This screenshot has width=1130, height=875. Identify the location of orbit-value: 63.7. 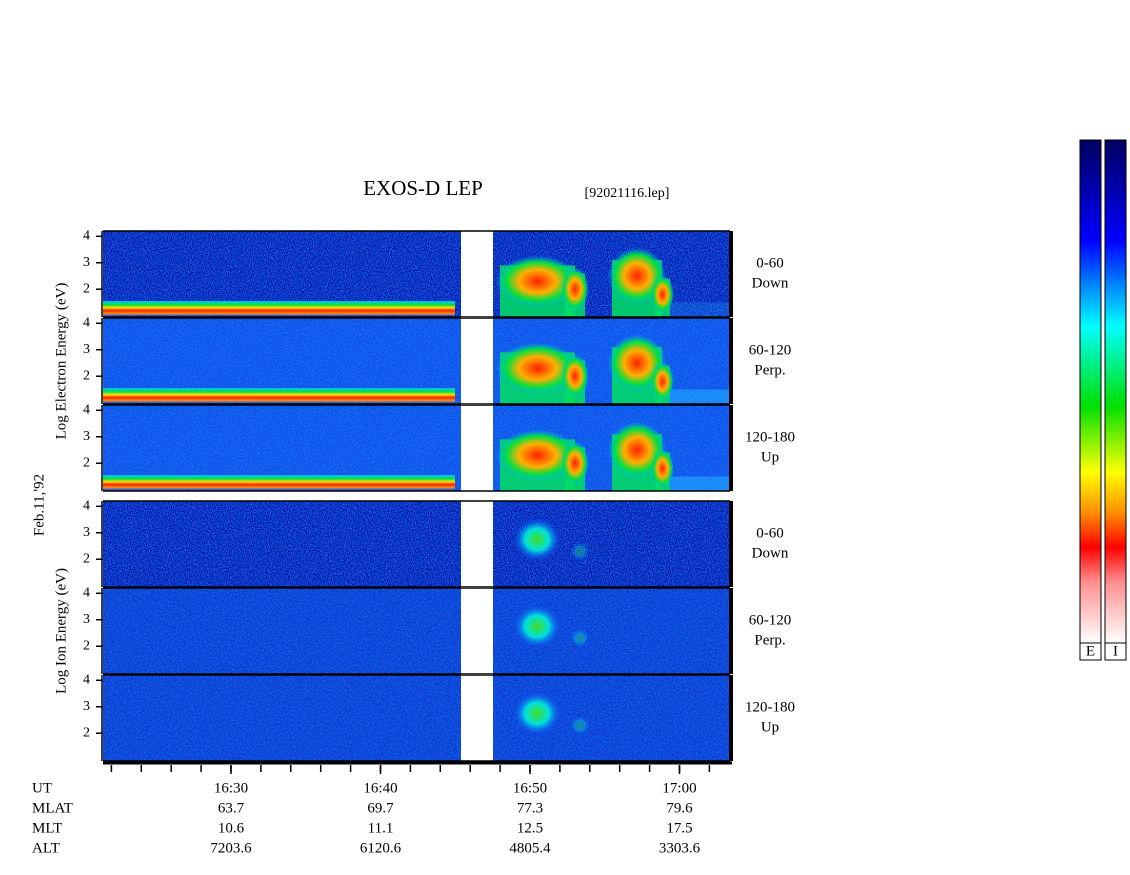
(231, 808).